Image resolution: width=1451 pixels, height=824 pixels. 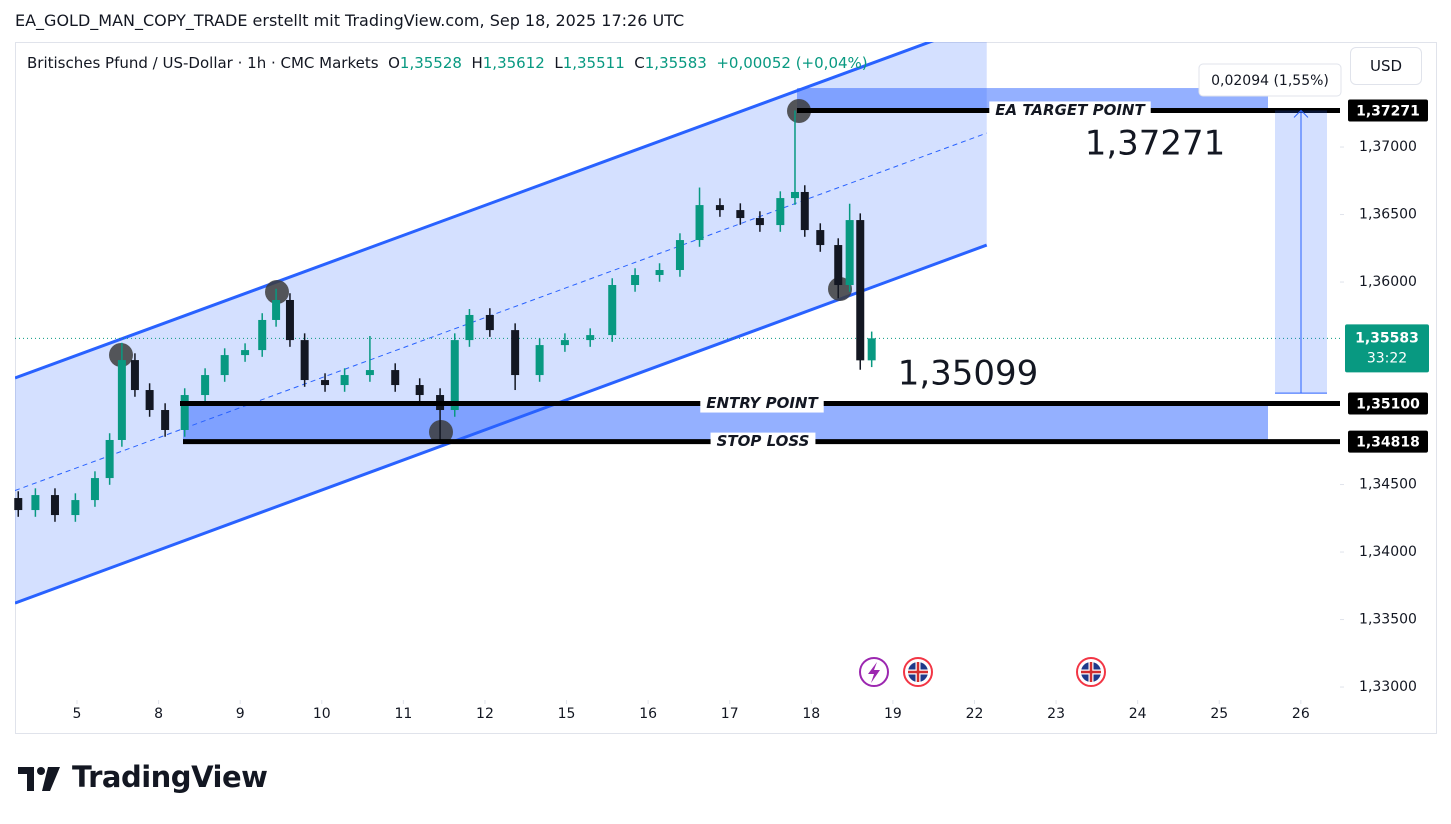 I want to click on x-tick-label: 18, so click(x=811, y=714).